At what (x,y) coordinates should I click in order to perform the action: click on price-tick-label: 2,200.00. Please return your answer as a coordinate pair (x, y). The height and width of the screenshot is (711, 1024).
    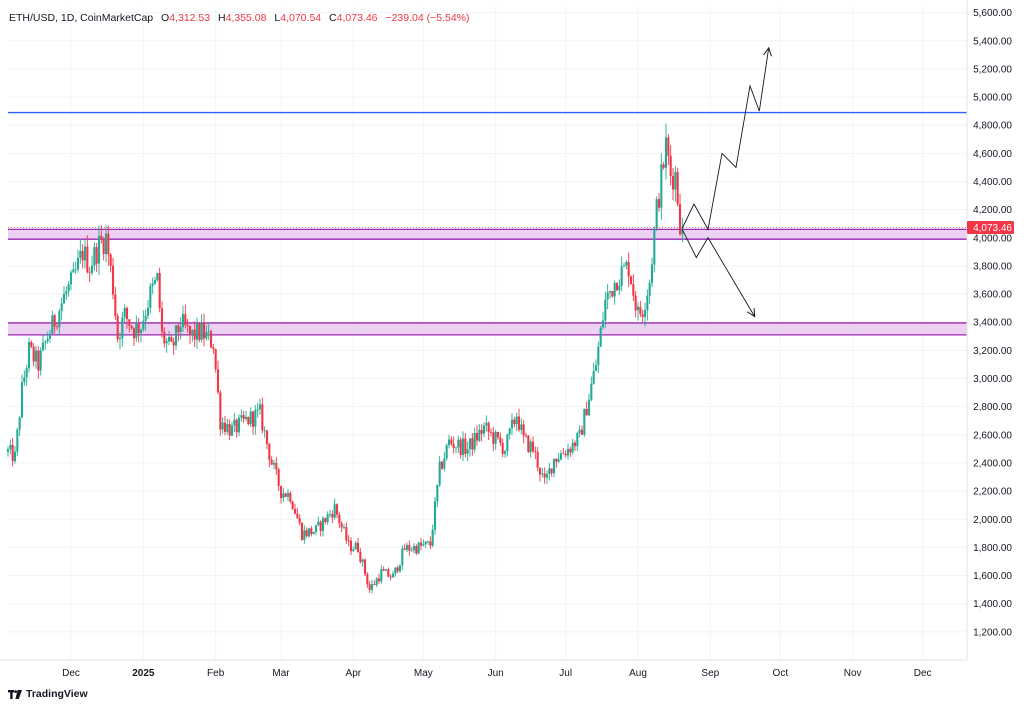
    Looking at the image, I should click on (992, 492).